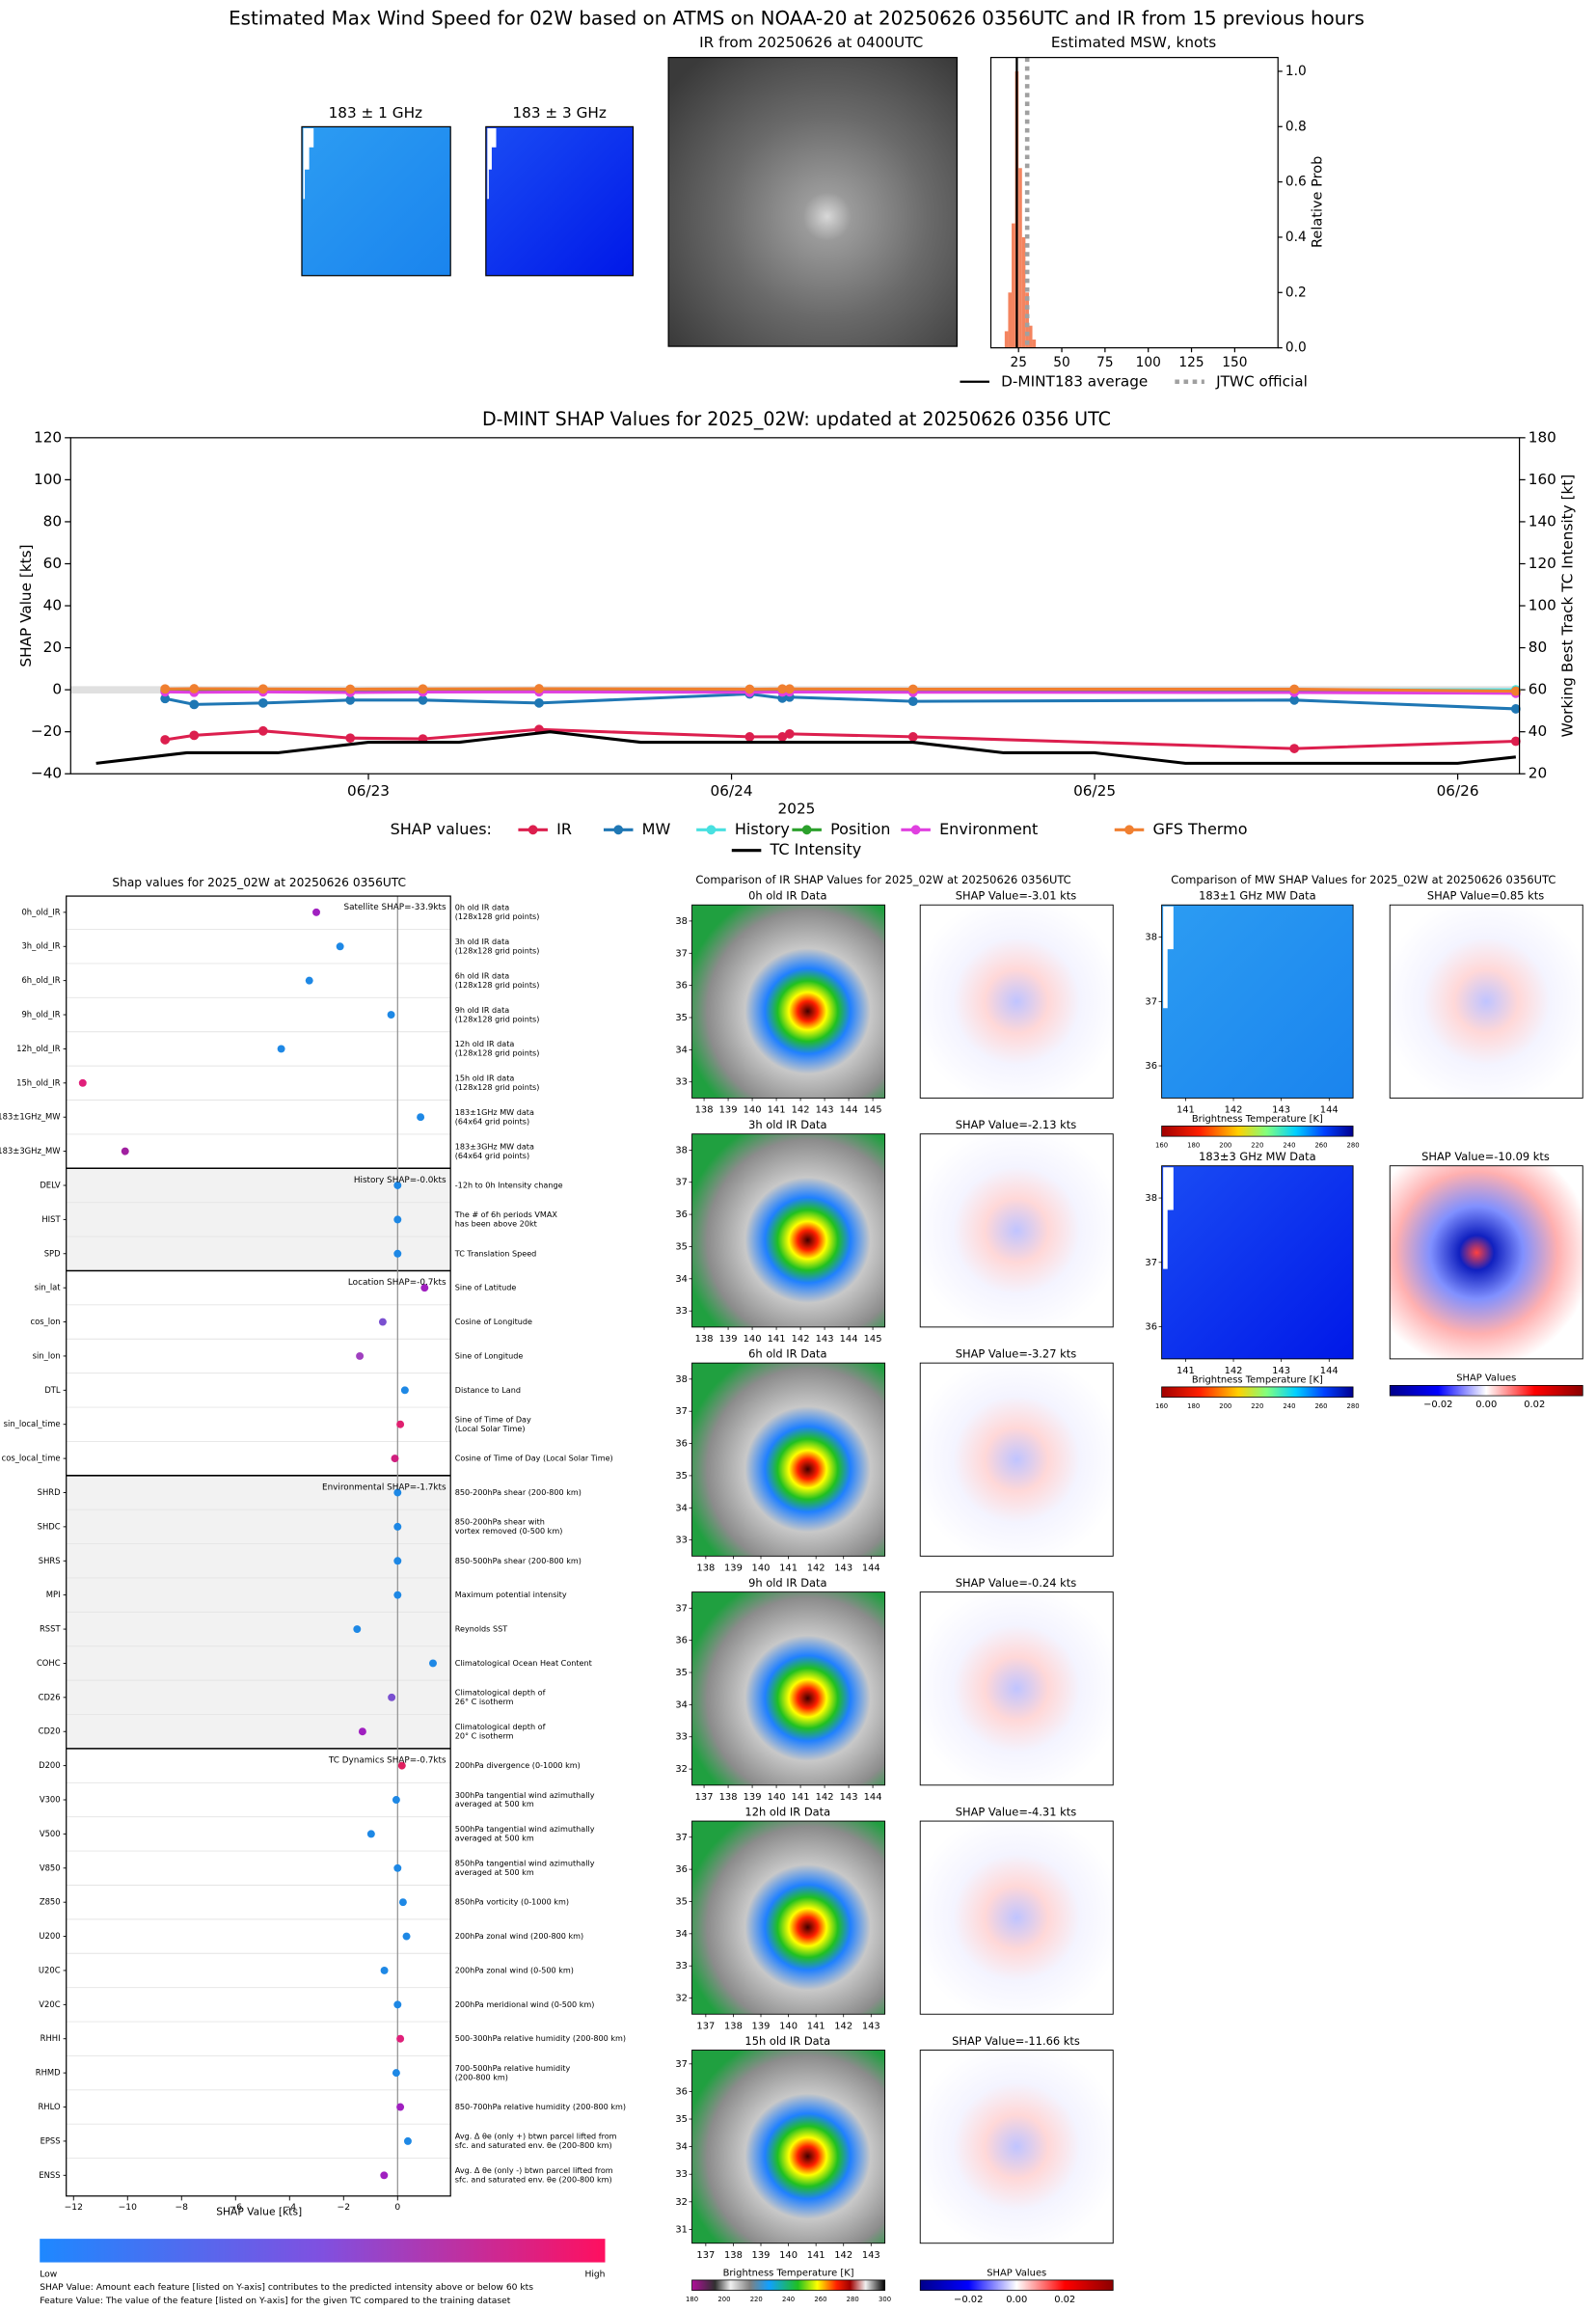  Describe the element at coordinates (496, 1224) in the screenshot. I see `feature-description: has been above 20kt` at that location.